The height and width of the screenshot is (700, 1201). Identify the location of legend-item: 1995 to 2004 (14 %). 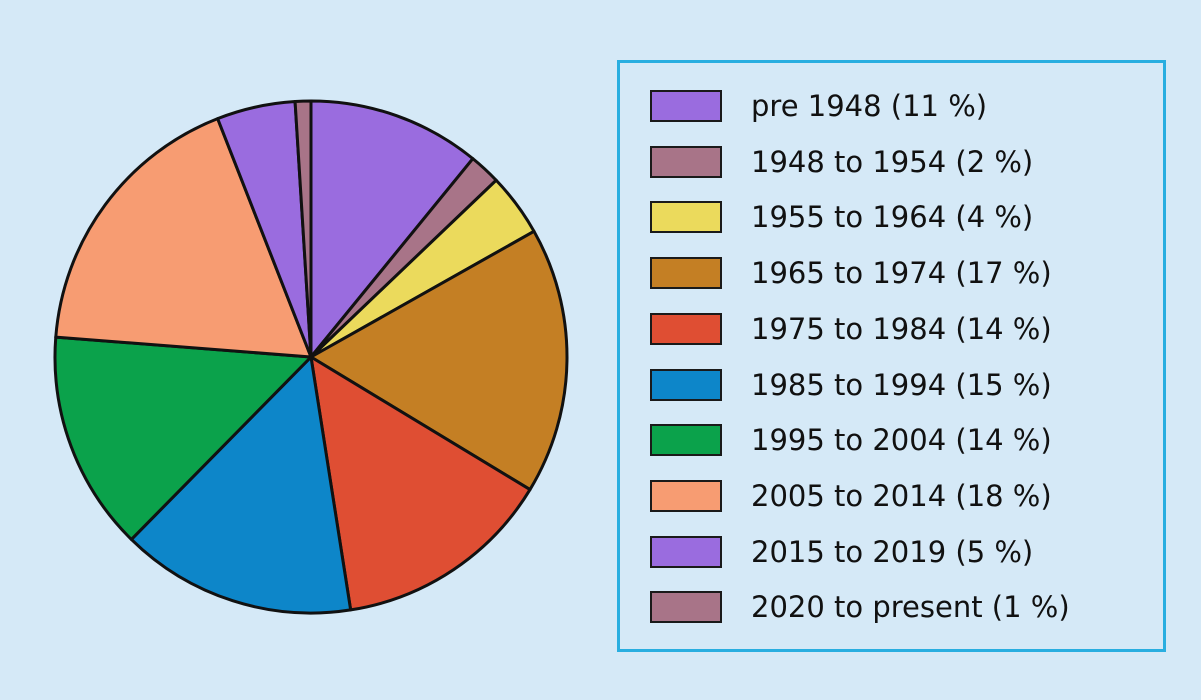
(851, 440).